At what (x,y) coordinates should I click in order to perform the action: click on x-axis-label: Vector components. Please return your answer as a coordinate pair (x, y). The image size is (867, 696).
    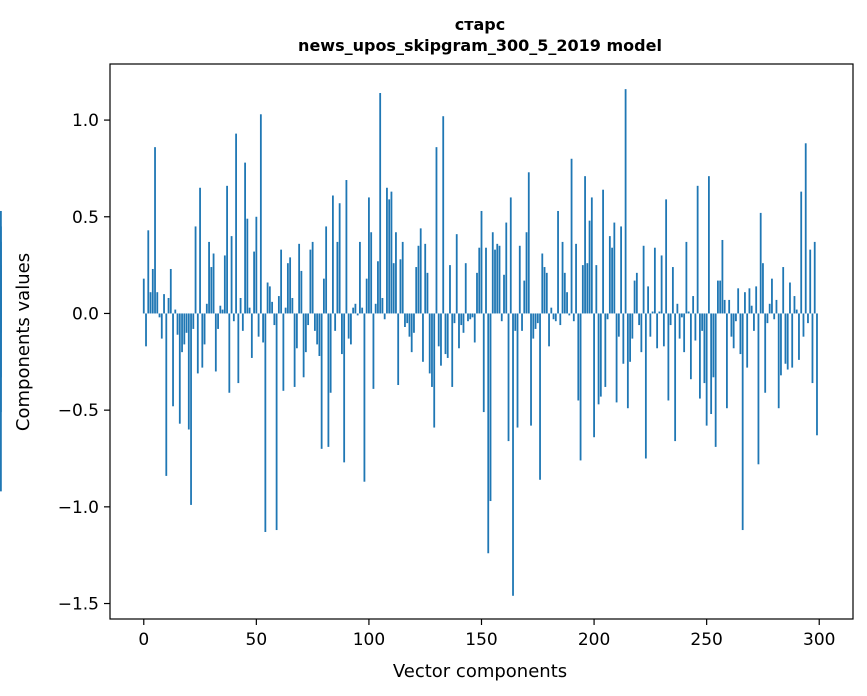
    Looking at the image, I should click on (480, 671).